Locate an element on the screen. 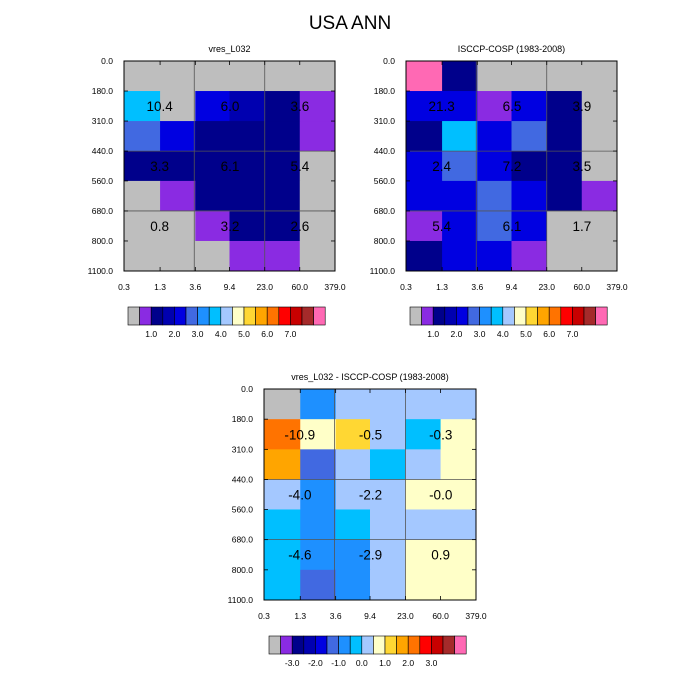 The image size is (700, 700). x-tick-label: 23.0 is located at coordinates (546, 287).